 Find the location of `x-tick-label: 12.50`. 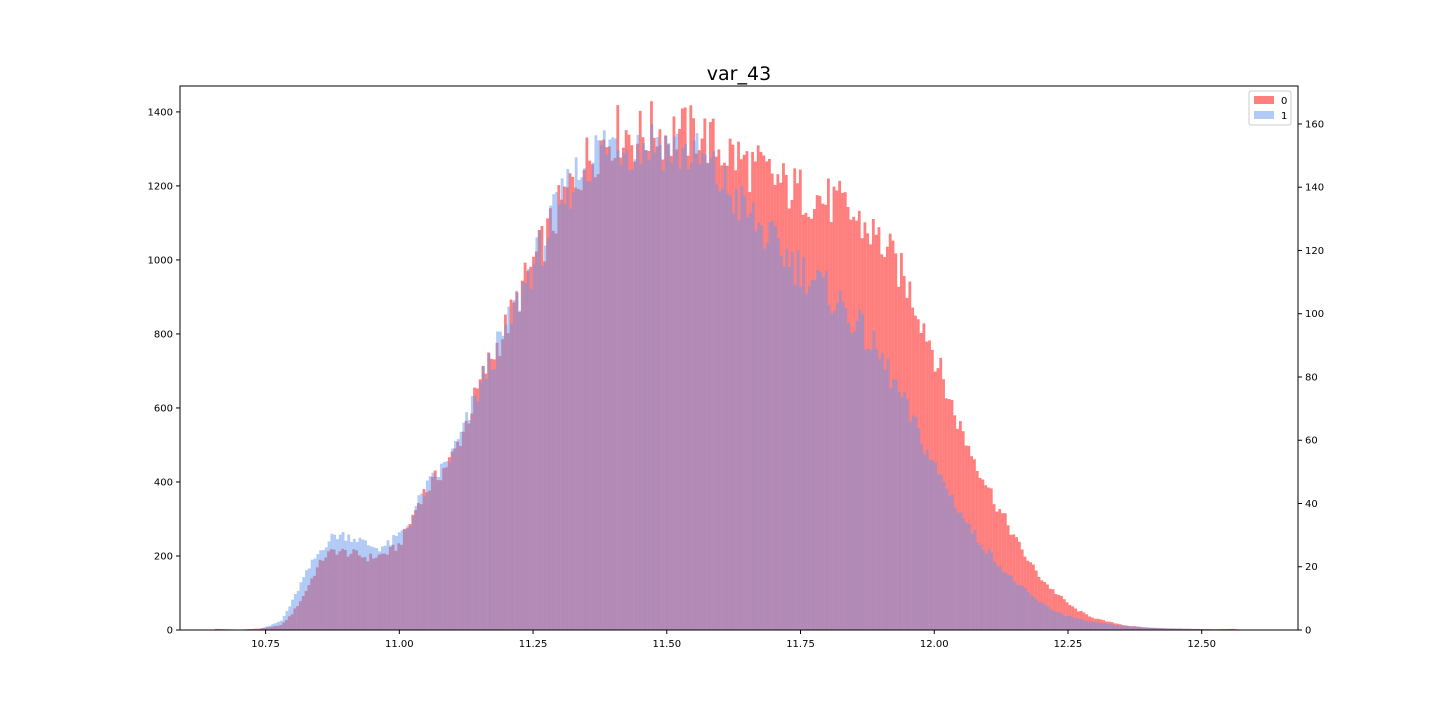

x-tick-label: 12.50 is located at coordinates (1201, 644).